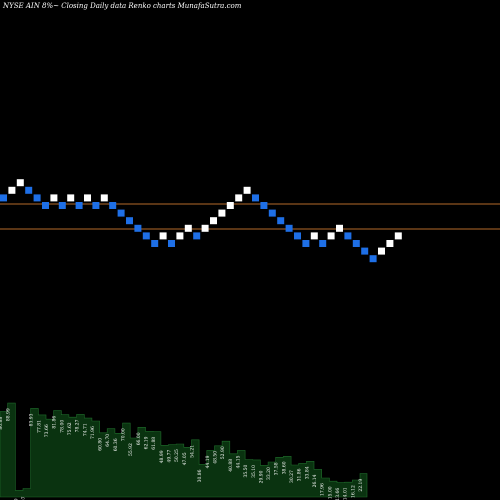 This screenshot has height=500, width=500. I want to click on volume-label: 38.60, so click(284, 467).